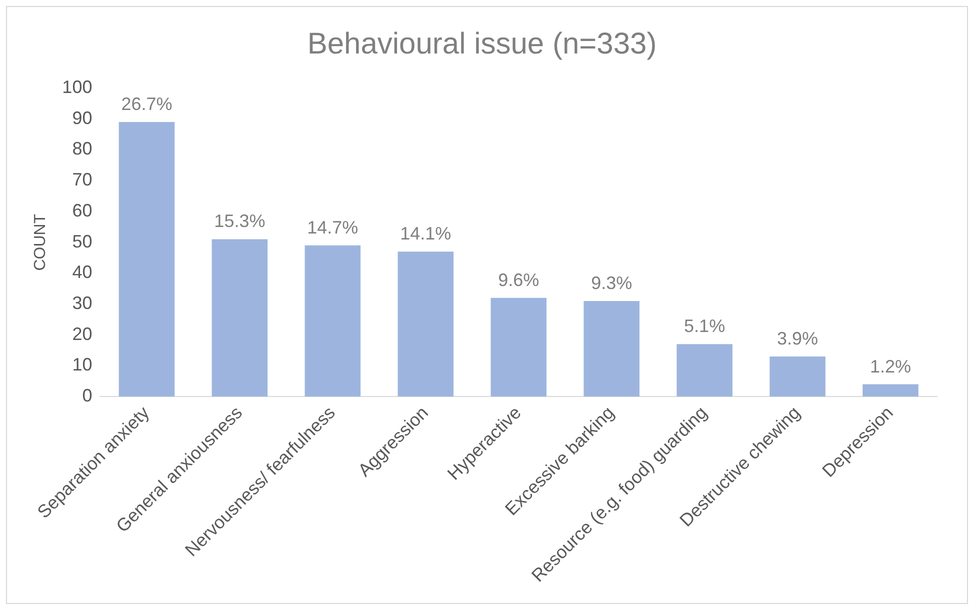  Describe the element at coordinates (82, 334) in the screenshot. I see `y-tick-label: 20` at that location.